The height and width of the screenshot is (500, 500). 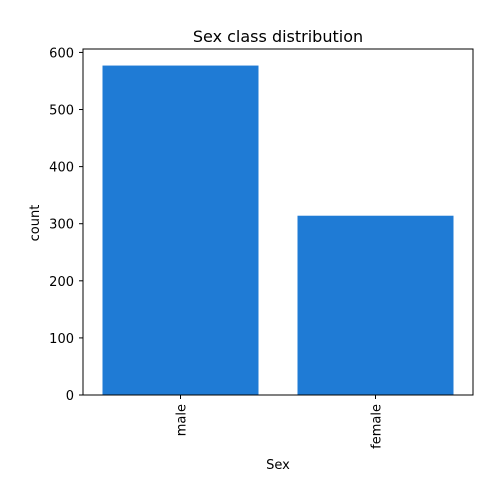 I want to click on y-axis-title: count, so click(x=35, y=223).